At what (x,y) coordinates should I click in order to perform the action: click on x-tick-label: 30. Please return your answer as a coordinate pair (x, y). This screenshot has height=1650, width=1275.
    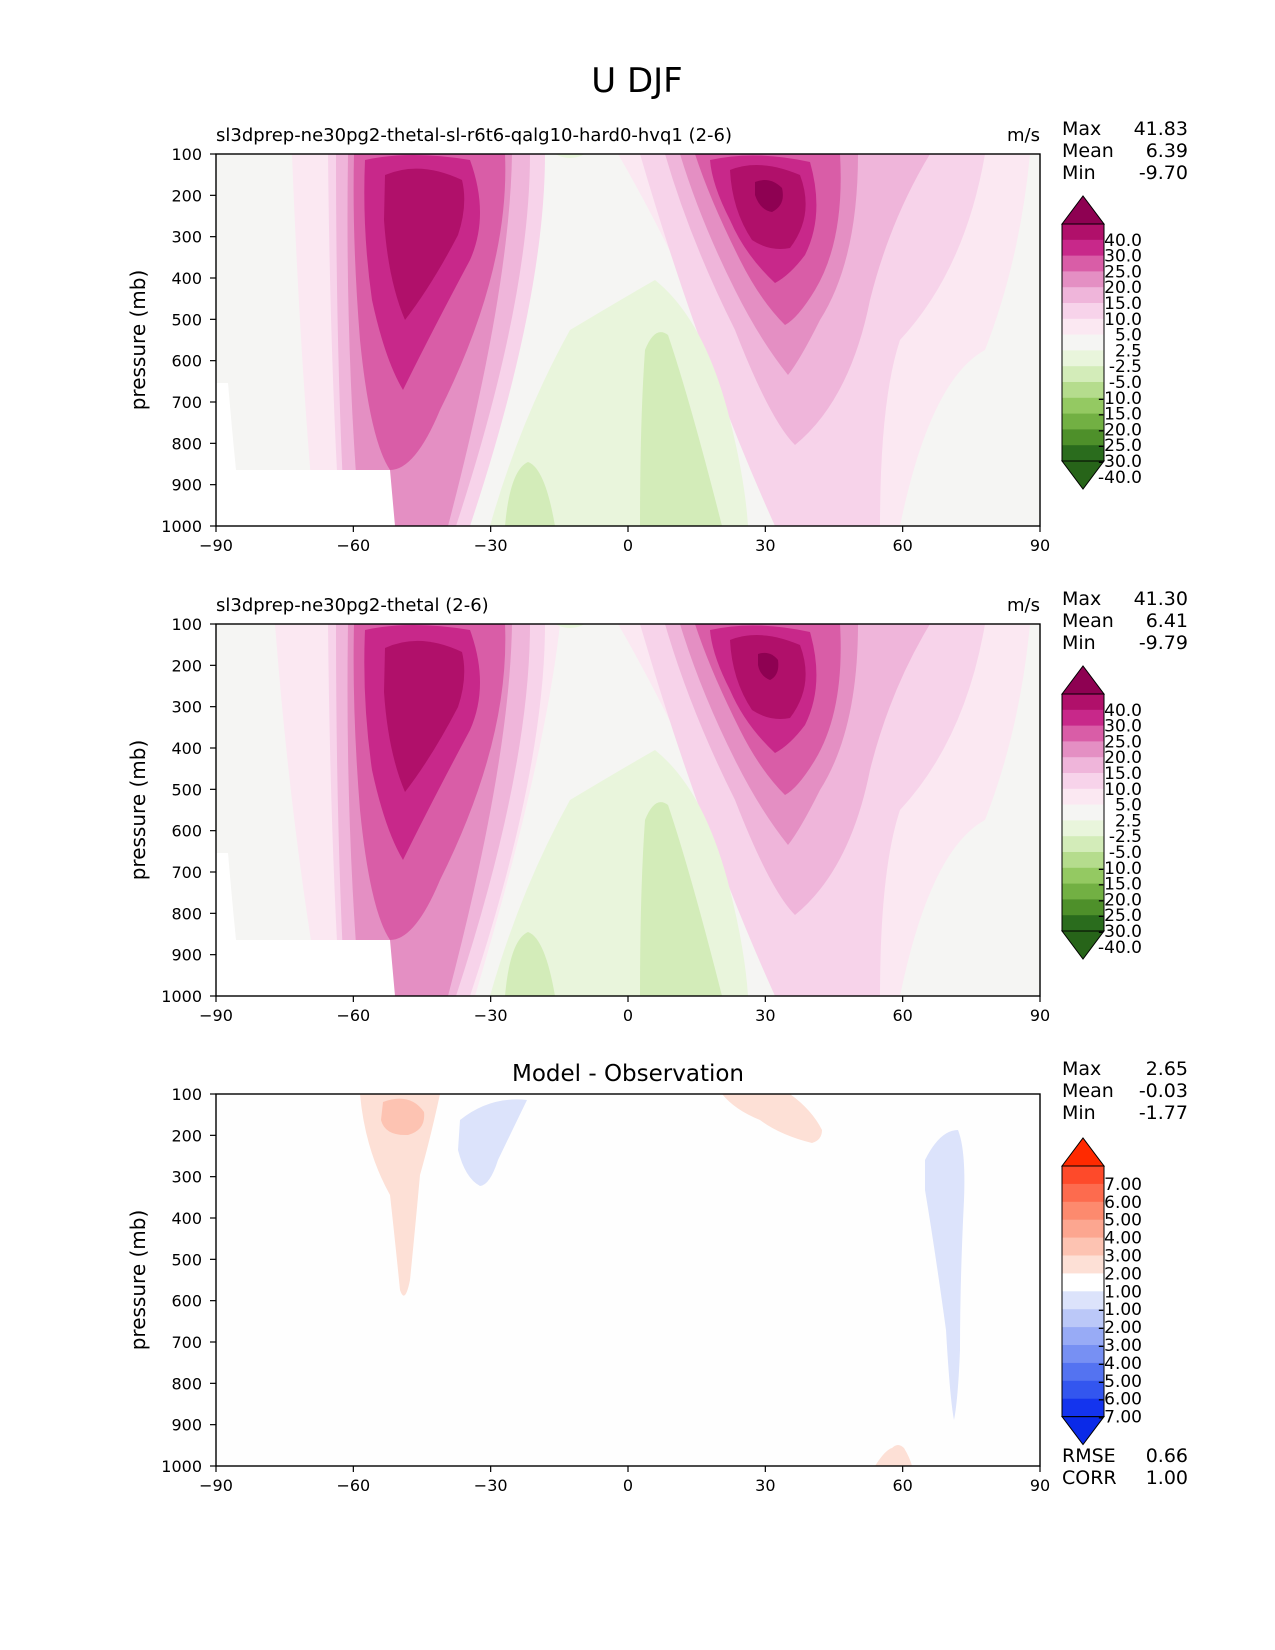
    Looking at the image, I should click on (765, 1485).